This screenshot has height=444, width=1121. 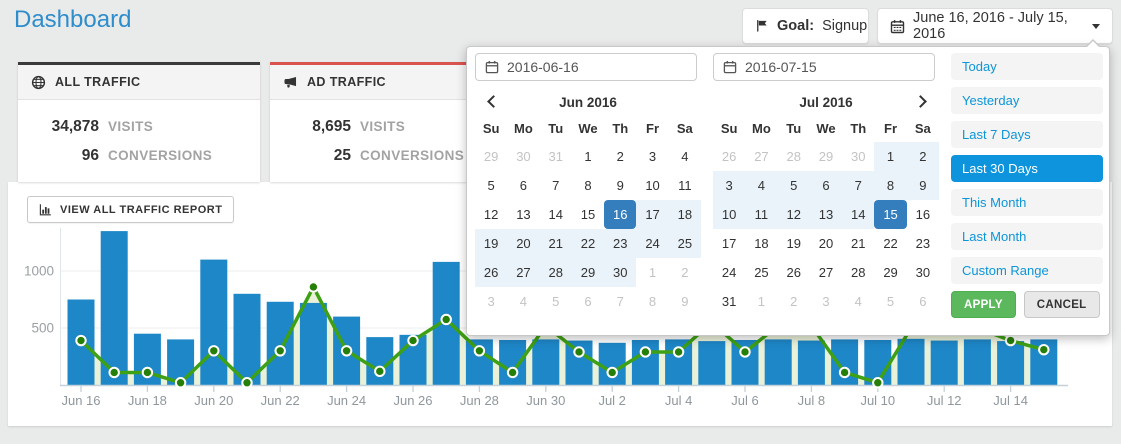 I want to click on prev-month-icon, so click(x=493, y=101).